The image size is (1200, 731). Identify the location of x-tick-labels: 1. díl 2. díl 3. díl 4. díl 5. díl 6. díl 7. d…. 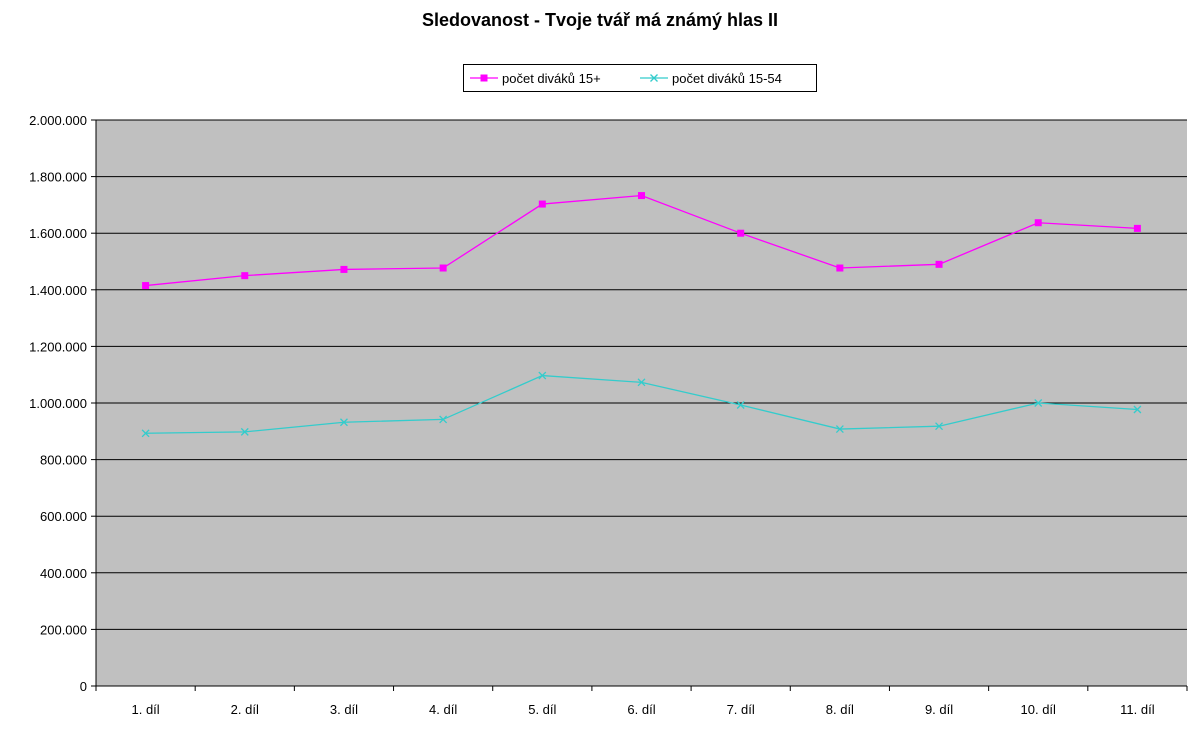
(642, 709).